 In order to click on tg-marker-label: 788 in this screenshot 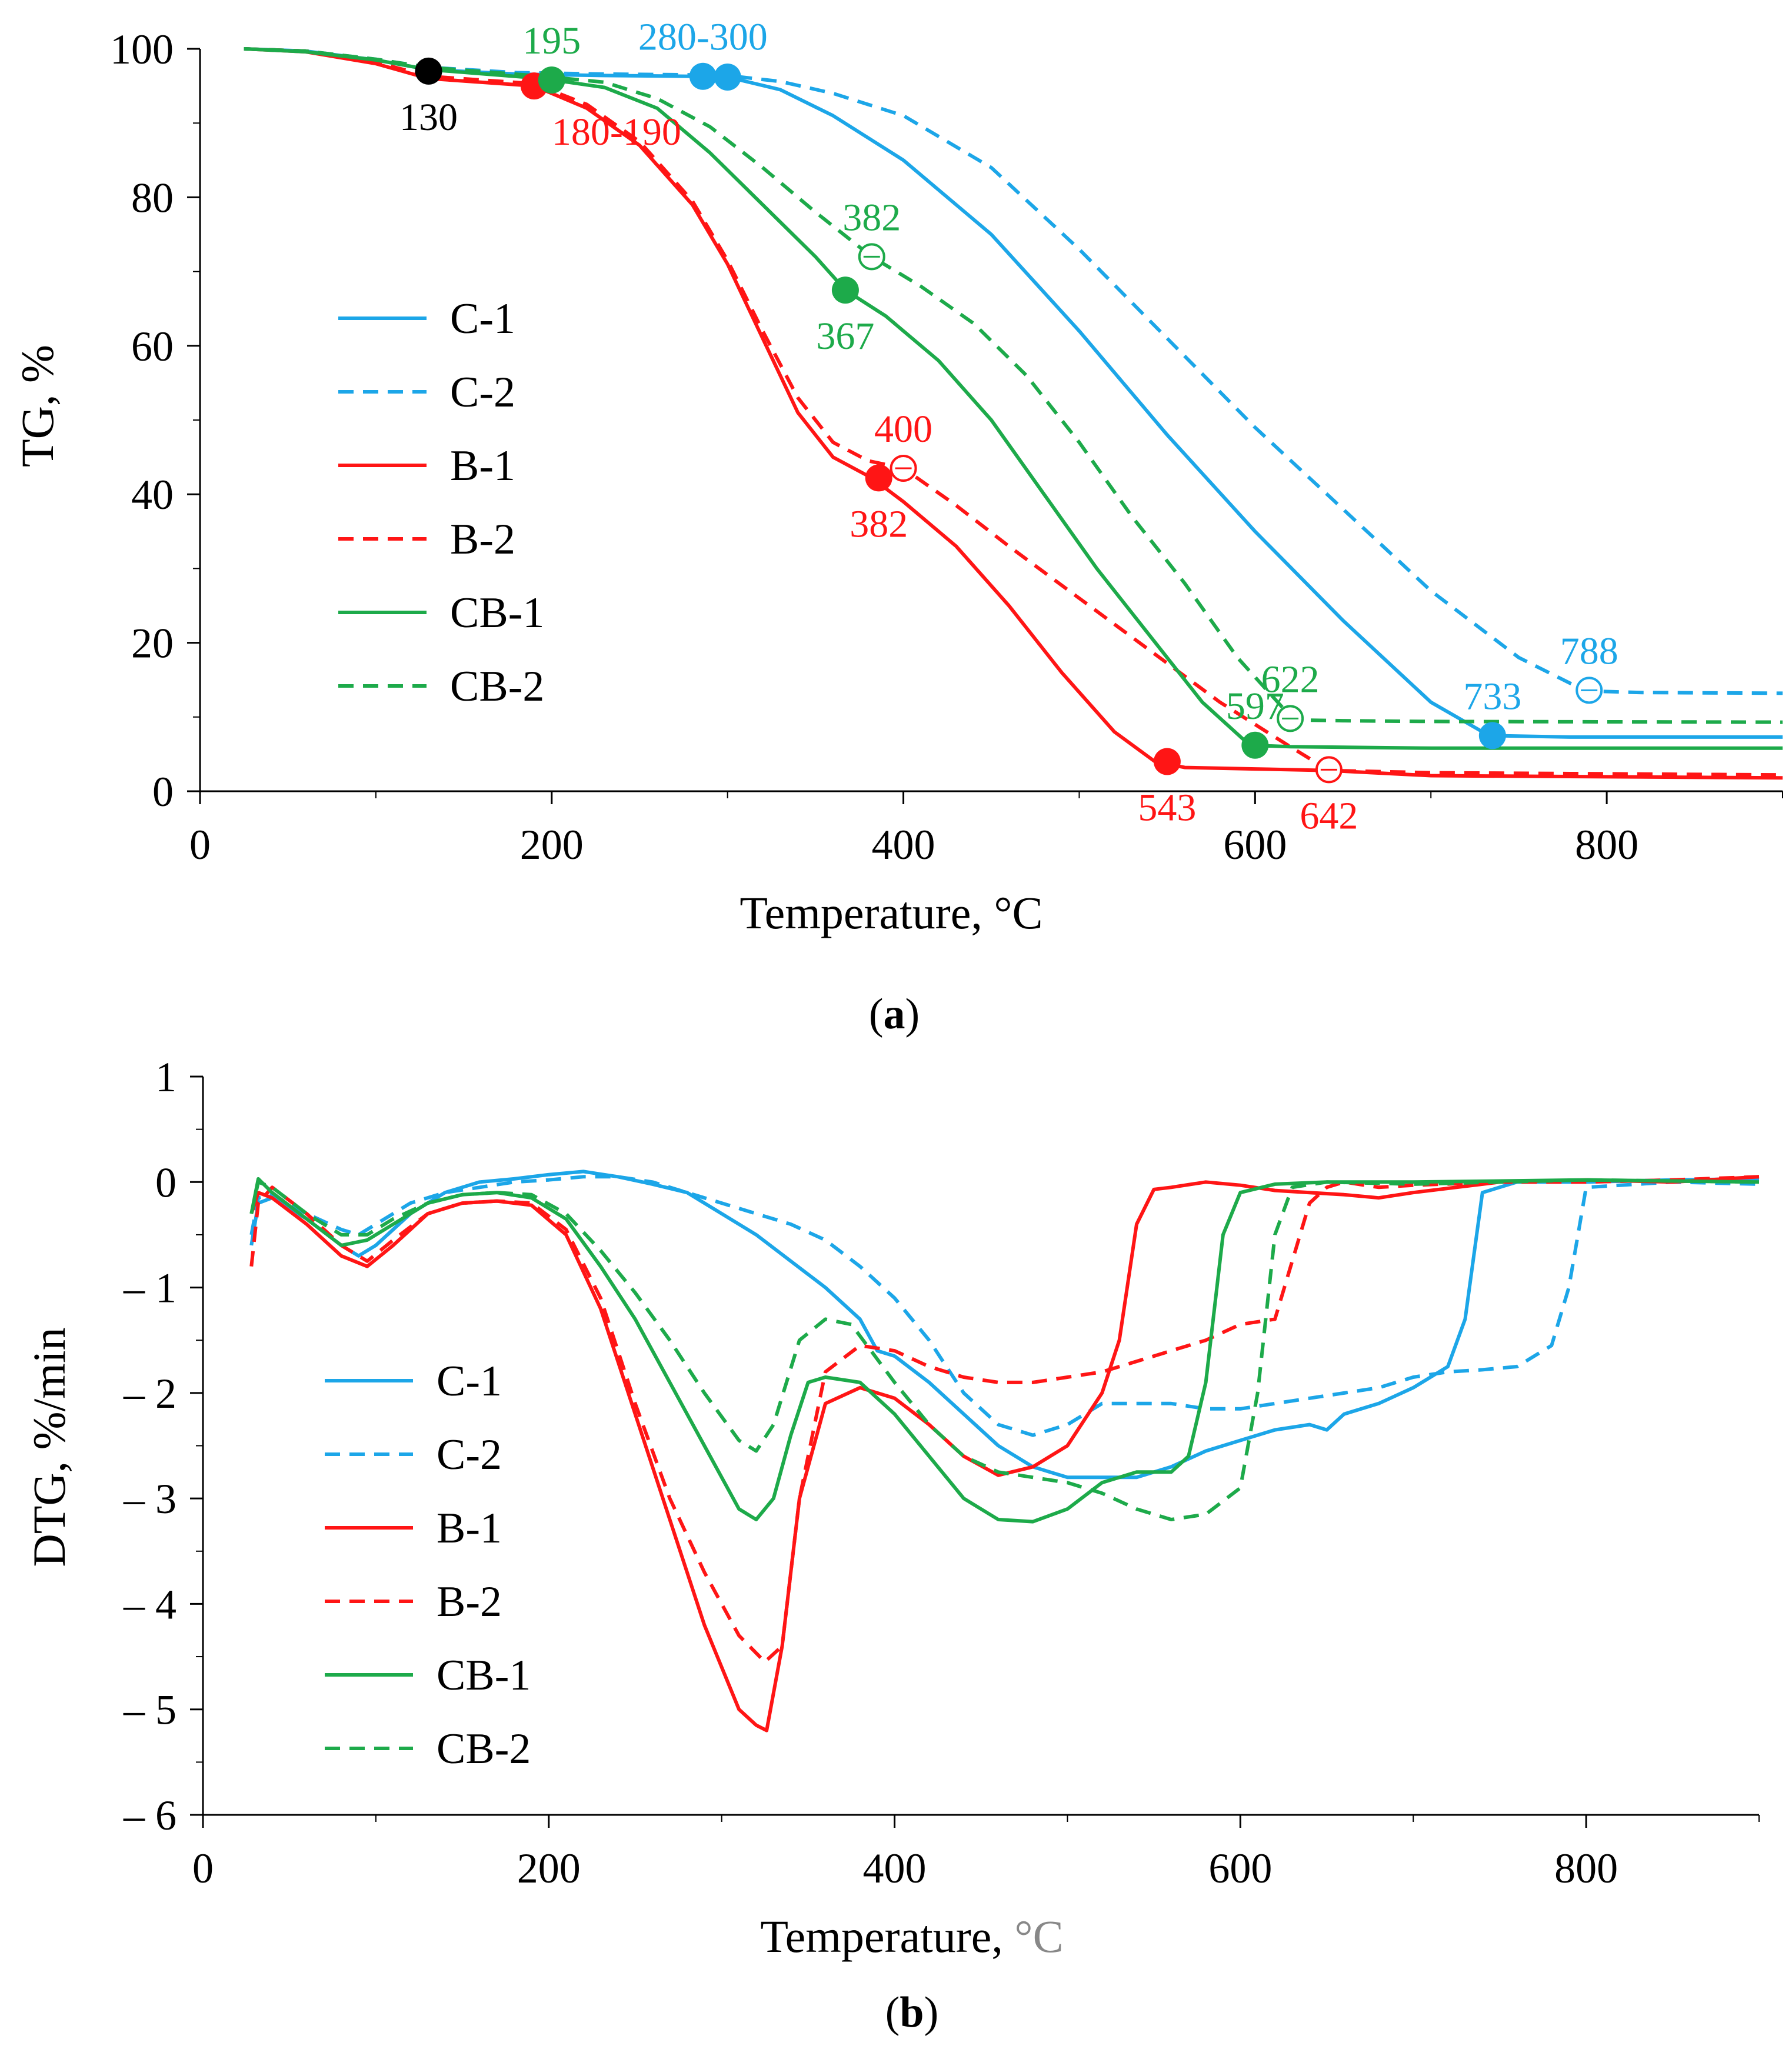, I will do `click(1589, 650)`.